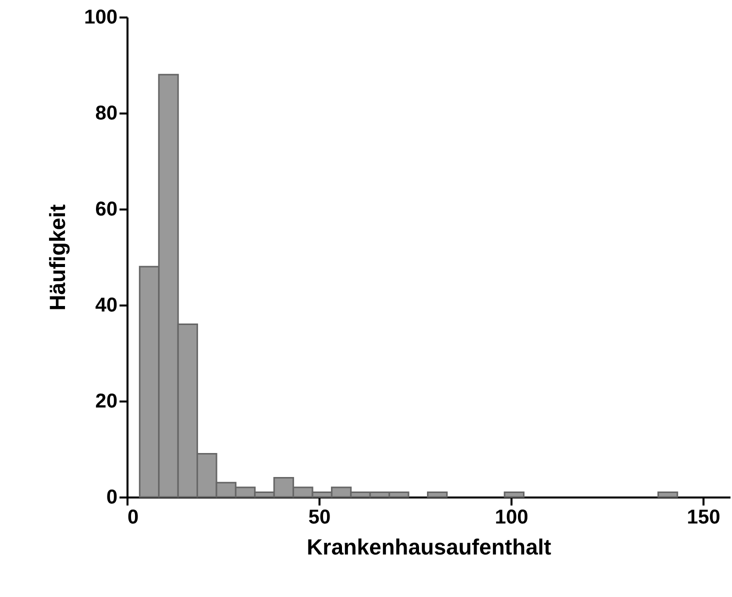 Image resolution: width=732 pixels, height=597 pixels. I want to click on y-tick-label: 0, so click(112, 497).